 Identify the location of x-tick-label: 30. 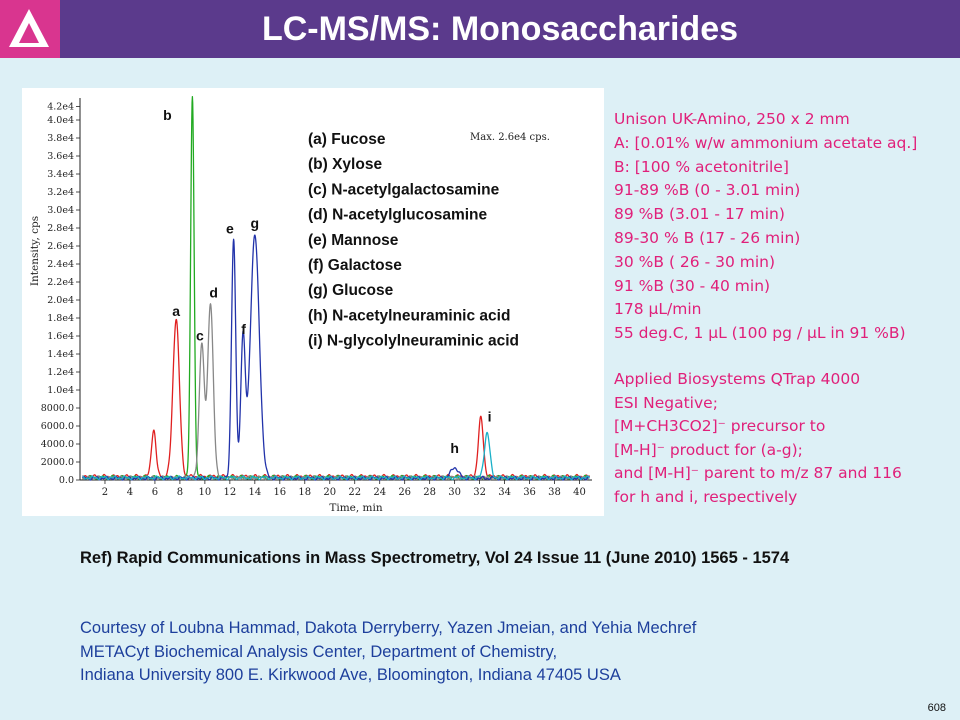
(454, 492).